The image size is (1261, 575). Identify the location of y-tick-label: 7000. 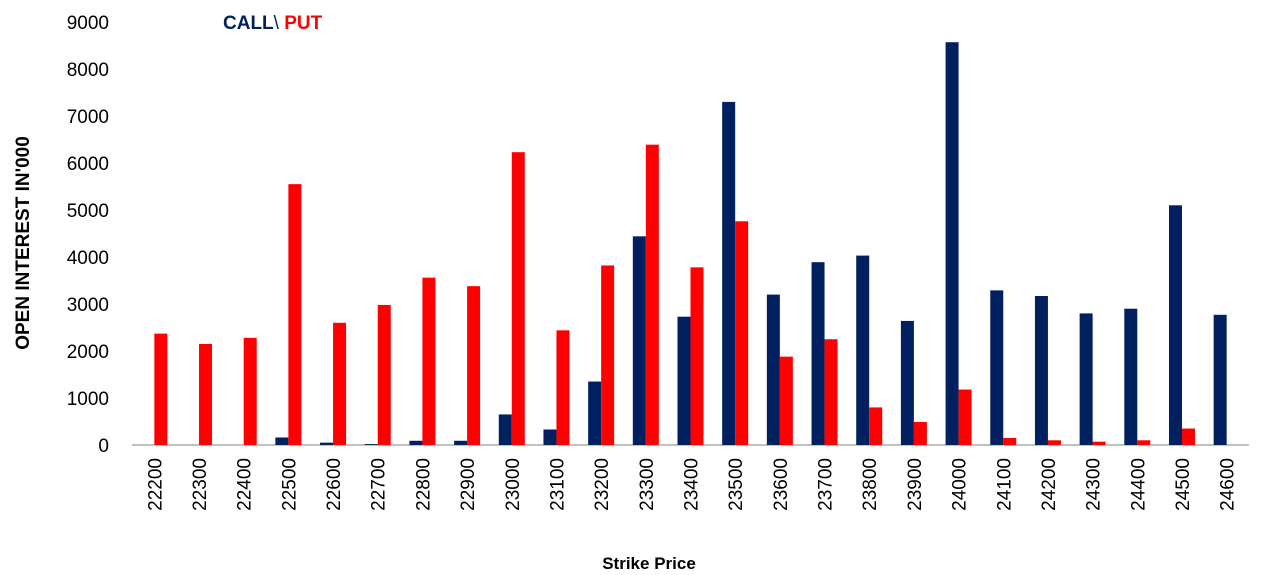
(88, 117).